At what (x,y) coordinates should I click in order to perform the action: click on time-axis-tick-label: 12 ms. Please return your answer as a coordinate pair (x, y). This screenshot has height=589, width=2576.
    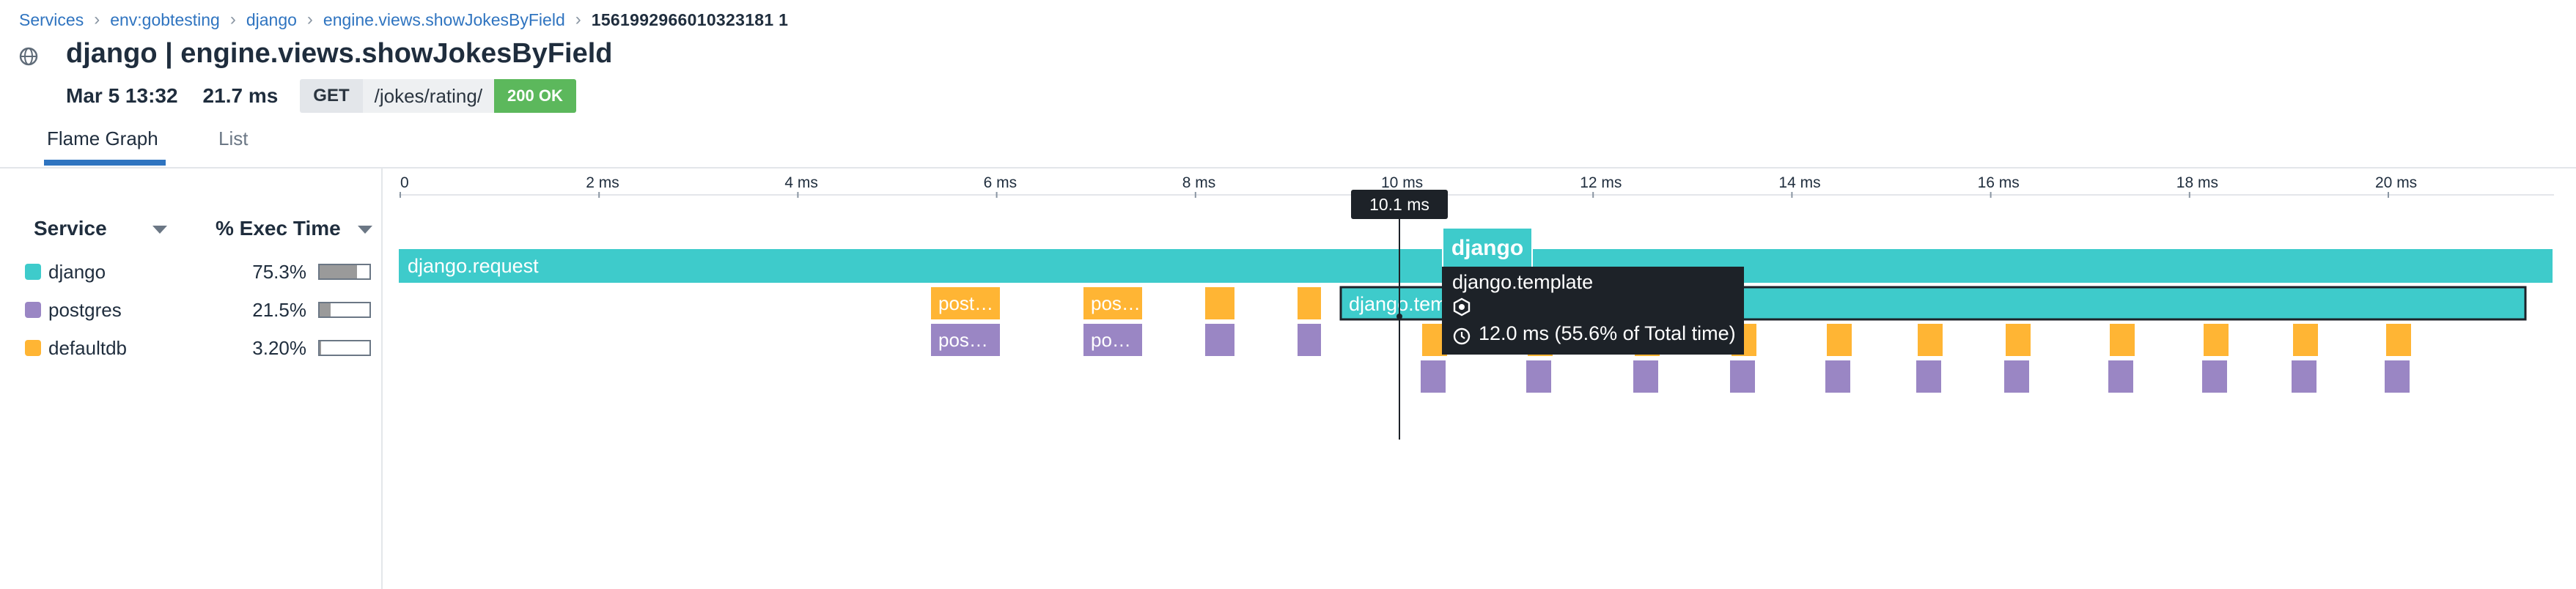
    Looking at the image, I should click on (1601, 182).